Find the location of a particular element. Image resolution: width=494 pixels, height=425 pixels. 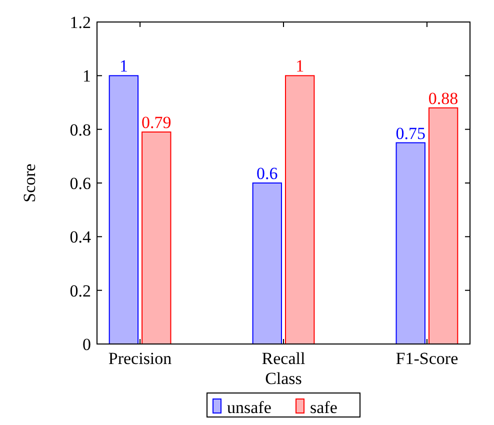

y-tick-label: 0.2 is located at coordinates (80, 290).